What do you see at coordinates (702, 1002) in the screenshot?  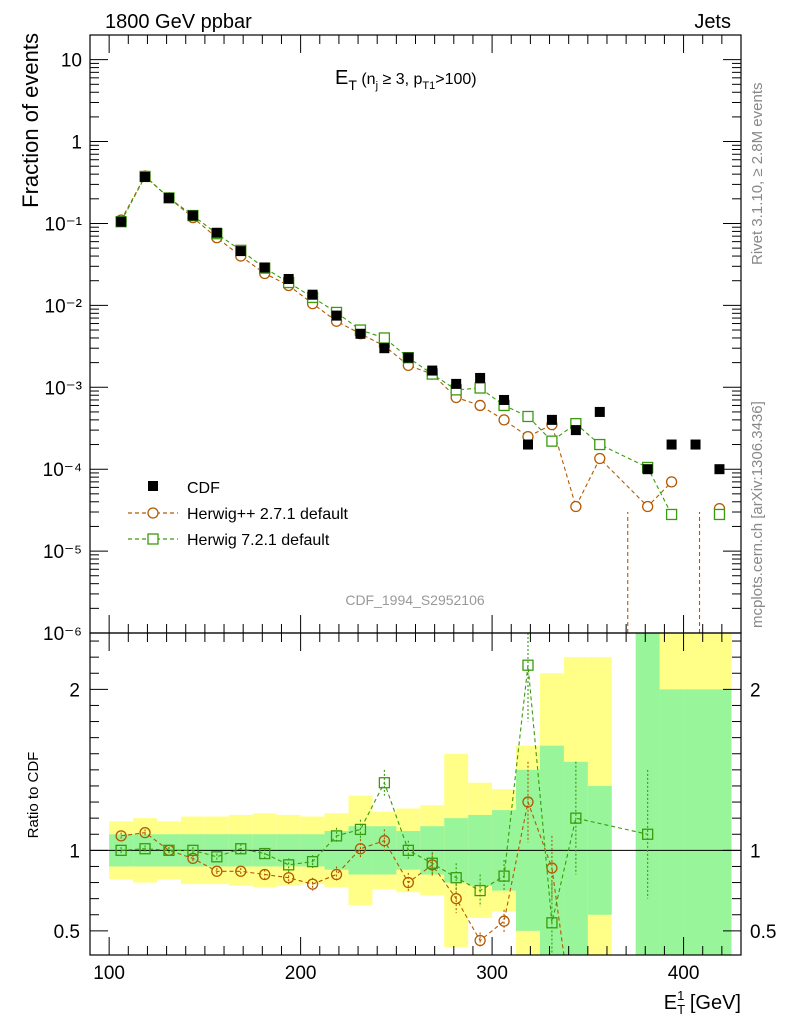 I see `x-axis-title: ET1 [GeV]` at bounding box center [702, 1002].